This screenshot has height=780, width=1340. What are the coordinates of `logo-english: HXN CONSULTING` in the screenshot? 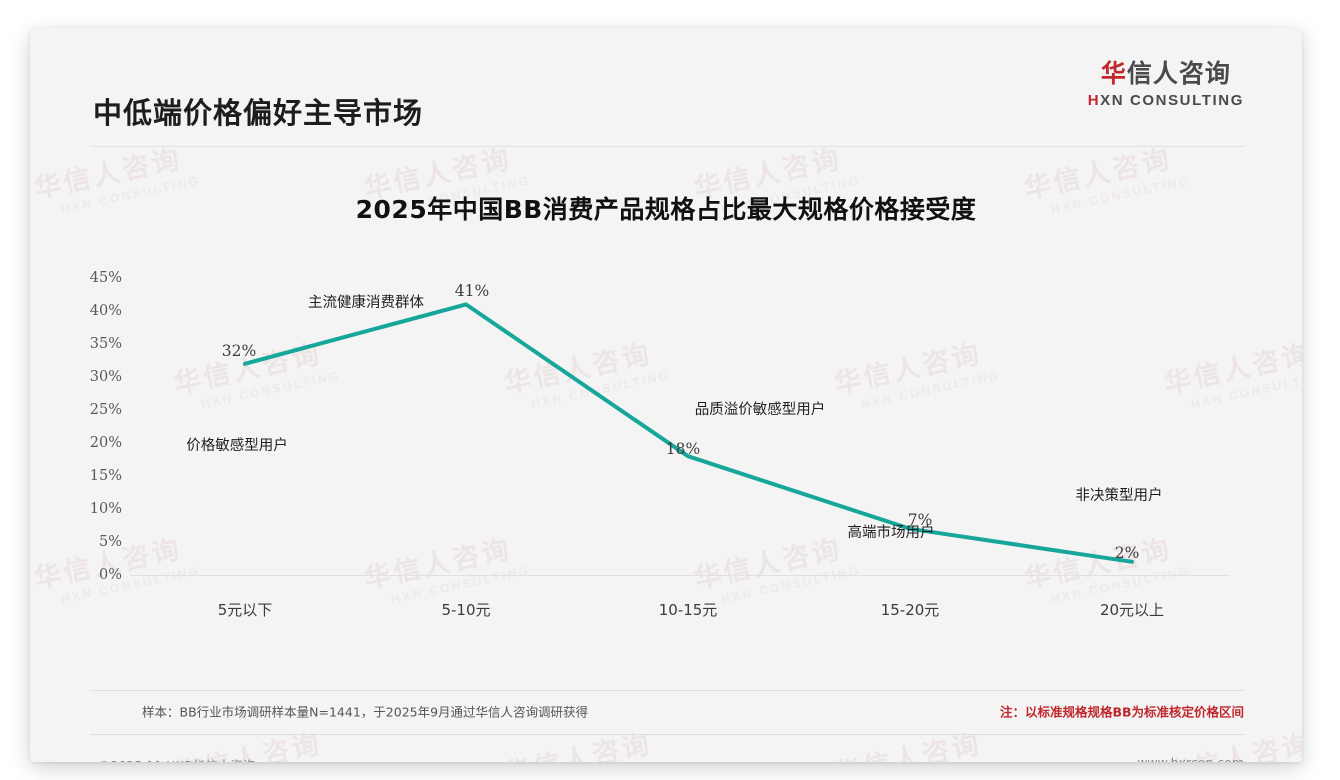 It's located at (1166, 100).